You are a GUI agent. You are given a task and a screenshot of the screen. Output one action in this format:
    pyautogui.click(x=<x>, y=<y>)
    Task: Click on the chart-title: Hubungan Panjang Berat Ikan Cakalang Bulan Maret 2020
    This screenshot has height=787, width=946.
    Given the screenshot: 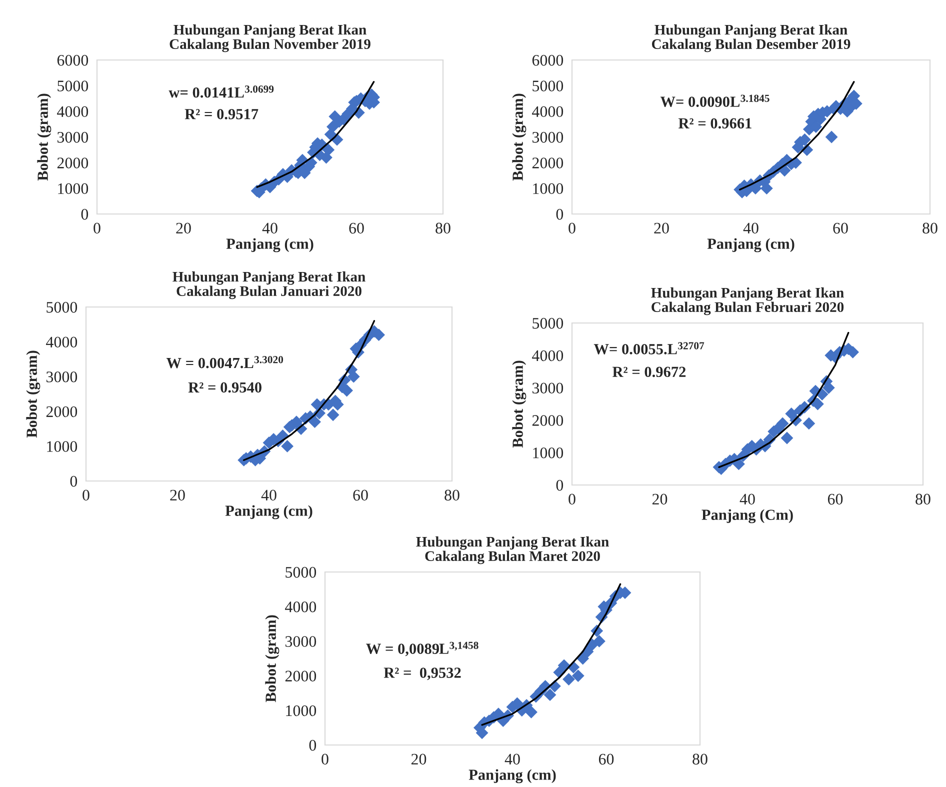 What is the action you would take?
    pyautogui.click(x=512, y=550)
    